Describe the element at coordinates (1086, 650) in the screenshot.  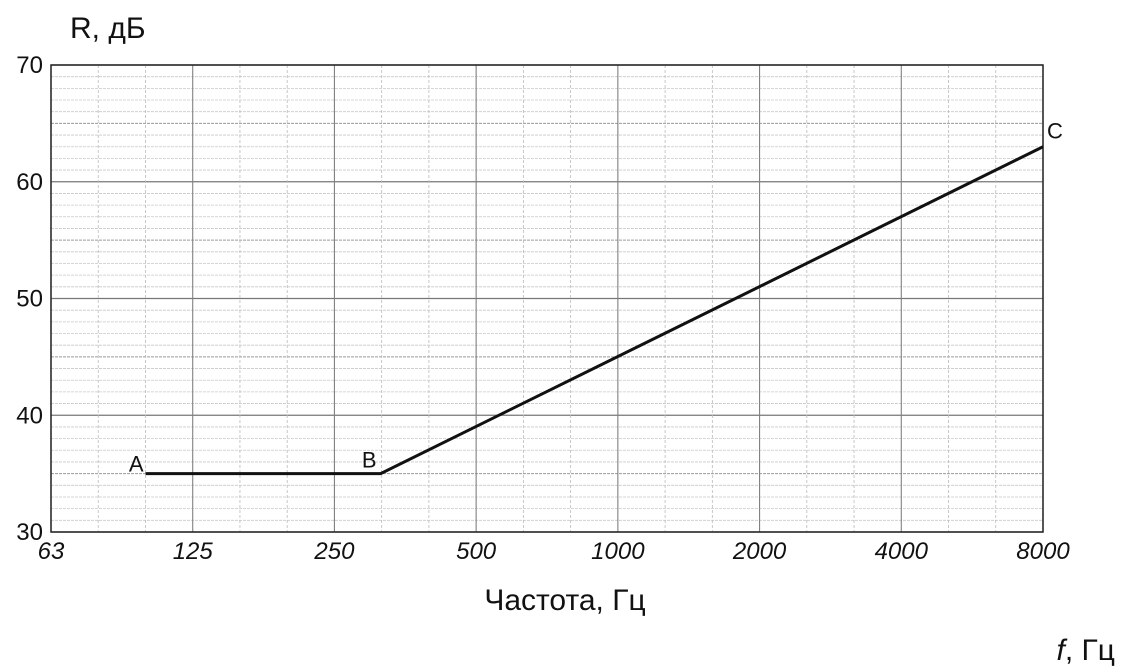
I see `x-axis-title-secondary: f, Гц` at that location.